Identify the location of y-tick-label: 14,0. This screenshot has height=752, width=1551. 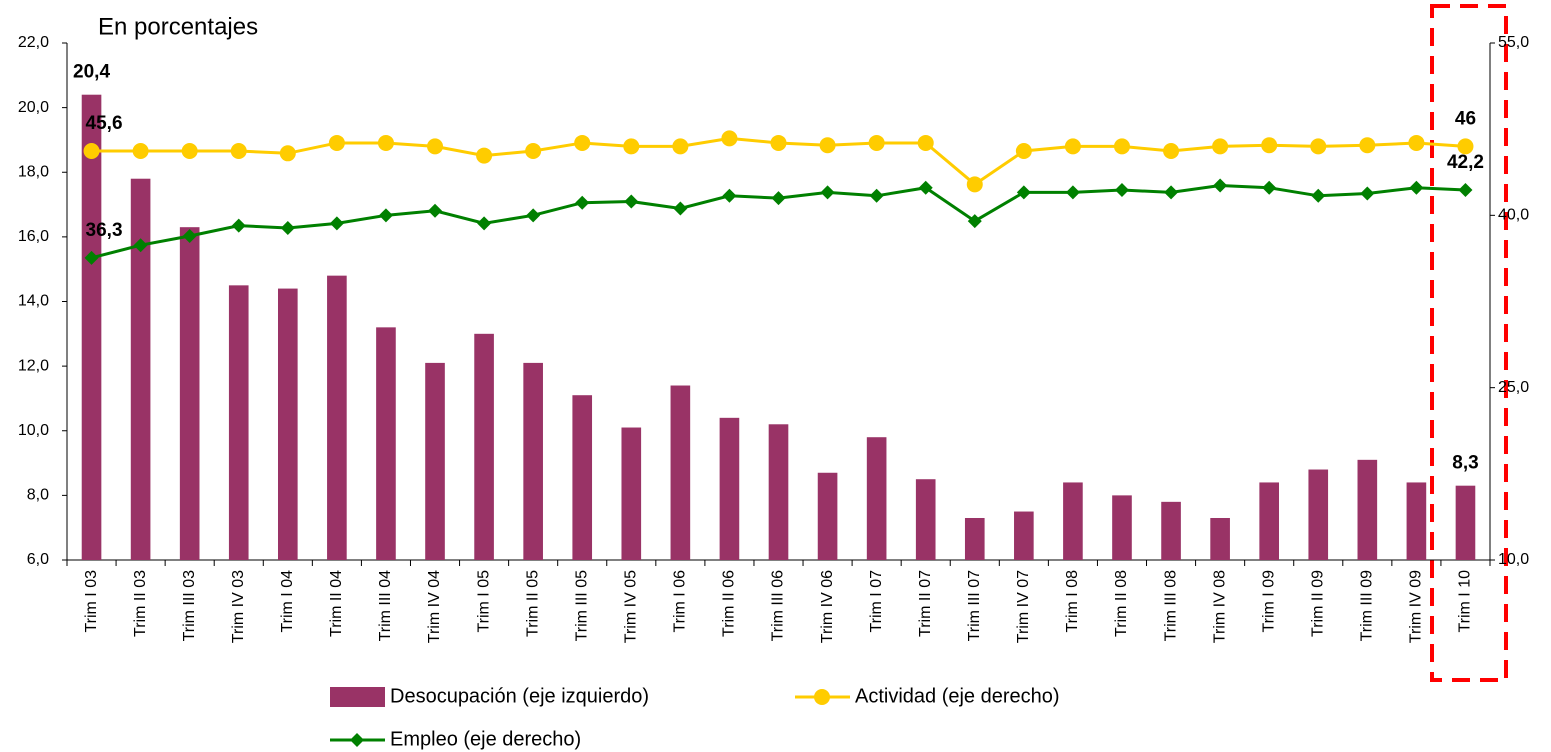
(33, 301).